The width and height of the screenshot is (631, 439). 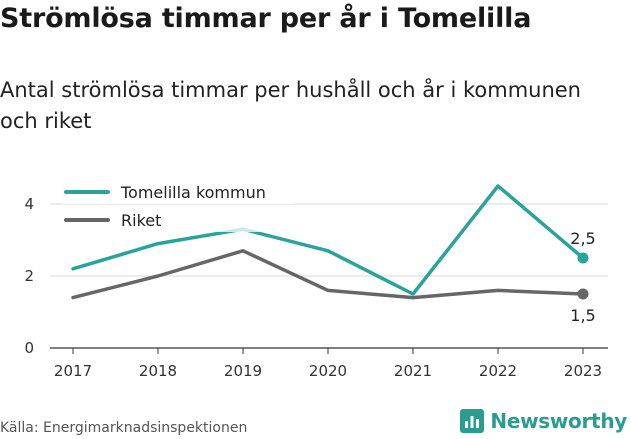 What do you see at coordinates (243, 371) in the screenshot?
I see `x-tick-label: 2019` at bounding box center [243, 371].